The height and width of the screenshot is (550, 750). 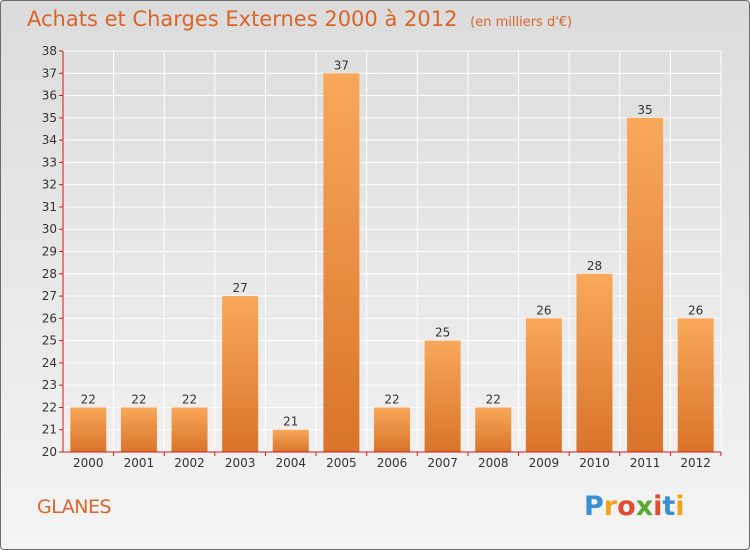 What do you see at coordinates (240, 463) in the screenshot?
I see `x-tick-label: 2003` at bounding box center [240, 463].